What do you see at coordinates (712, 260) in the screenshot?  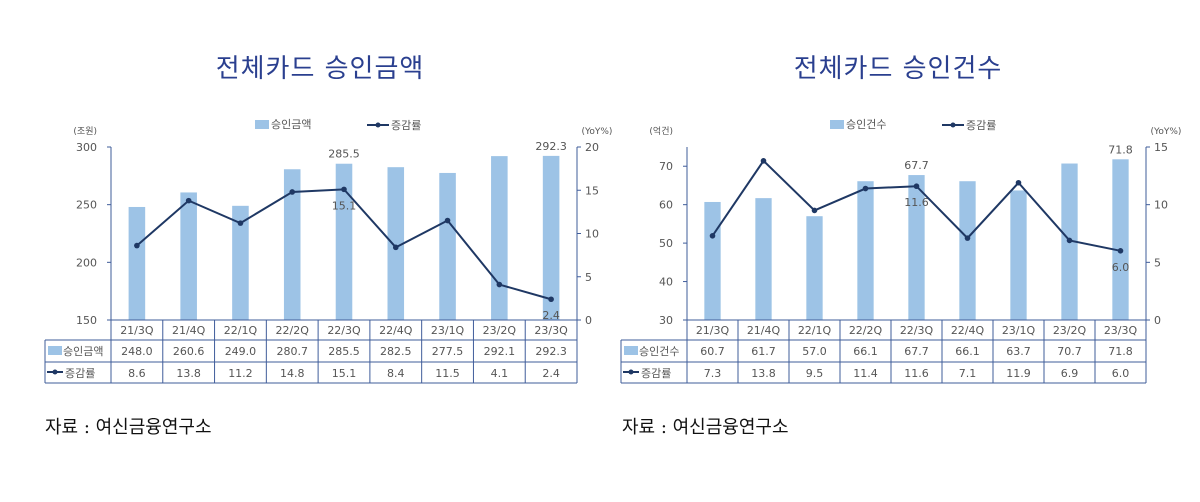 I see `bar-21/3Q` at bounding box center [712, 260].